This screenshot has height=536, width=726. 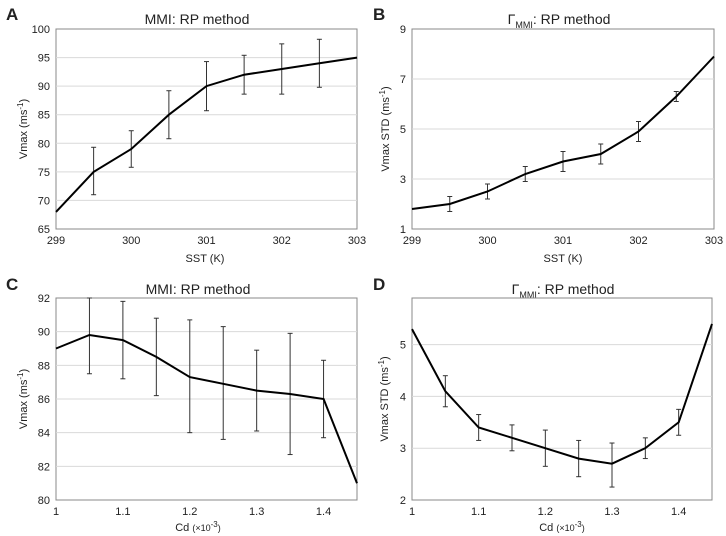 I want to click on panel-c-y-ticks: 80 82 84 86 88 90 92, so click(x=44, y=400).